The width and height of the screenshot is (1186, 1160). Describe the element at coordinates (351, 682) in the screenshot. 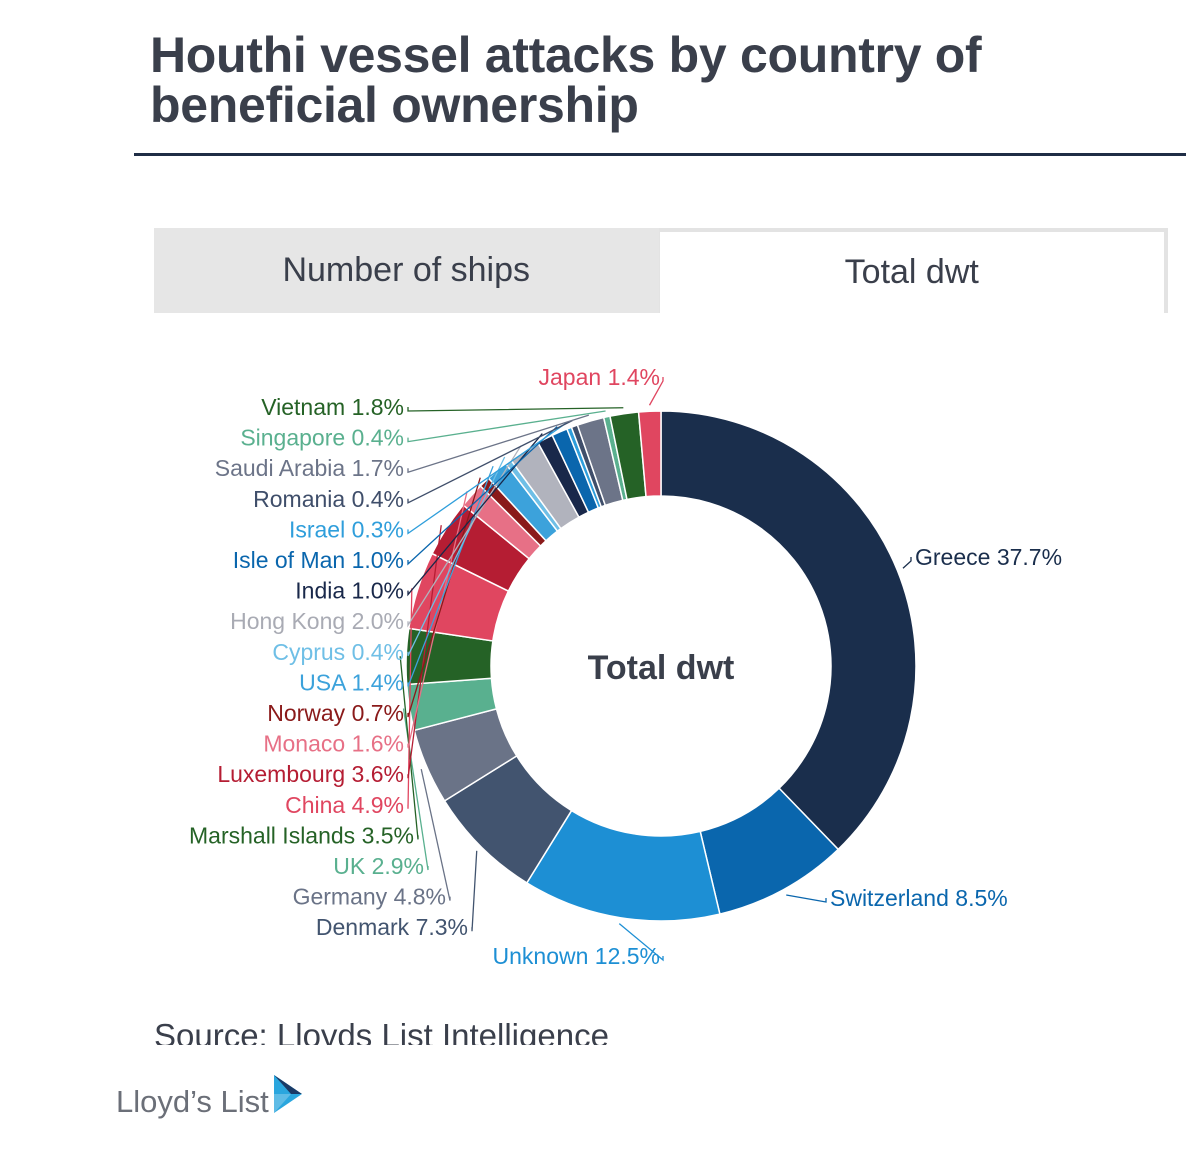

I see `label-usa: USA 1.4%` at that location.